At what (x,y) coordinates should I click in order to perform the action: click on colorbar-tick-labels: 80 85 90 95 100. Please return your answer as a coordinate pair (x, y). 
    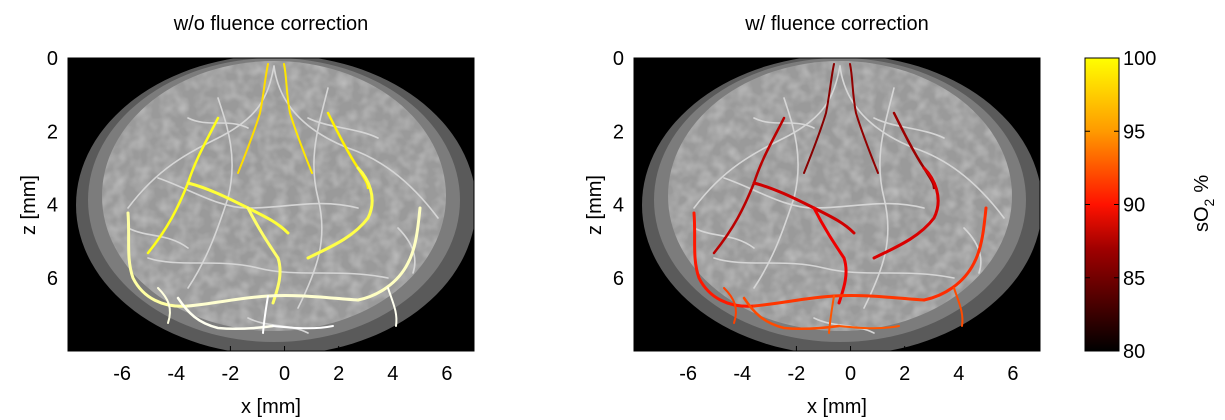
    Looking at the image, I should click on (1120, 205).